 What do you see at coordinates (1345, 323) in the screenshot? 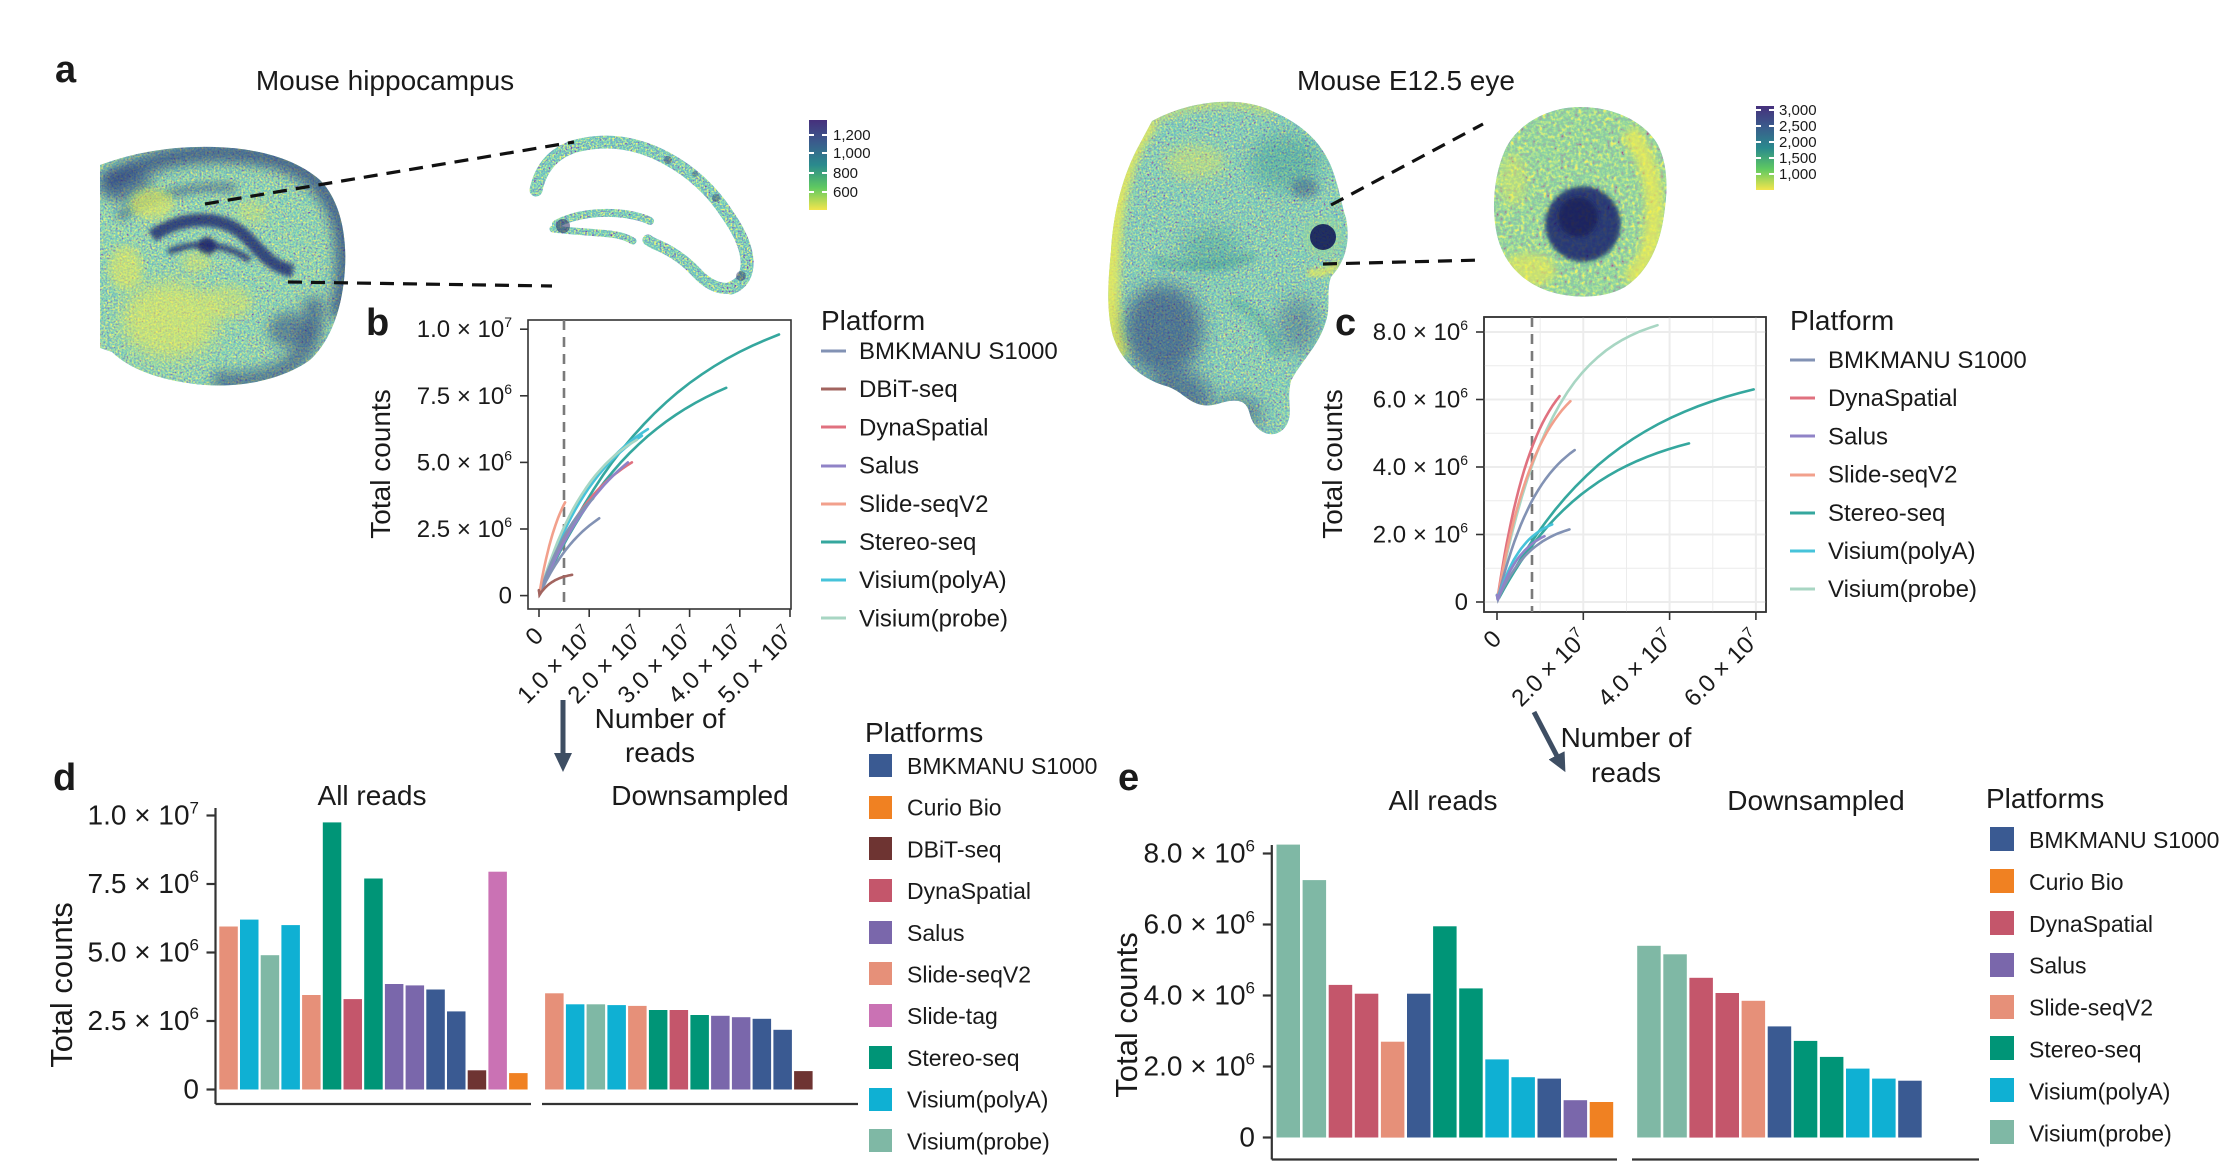
I see `svg-text: c` at bounding box center [1345, 323].